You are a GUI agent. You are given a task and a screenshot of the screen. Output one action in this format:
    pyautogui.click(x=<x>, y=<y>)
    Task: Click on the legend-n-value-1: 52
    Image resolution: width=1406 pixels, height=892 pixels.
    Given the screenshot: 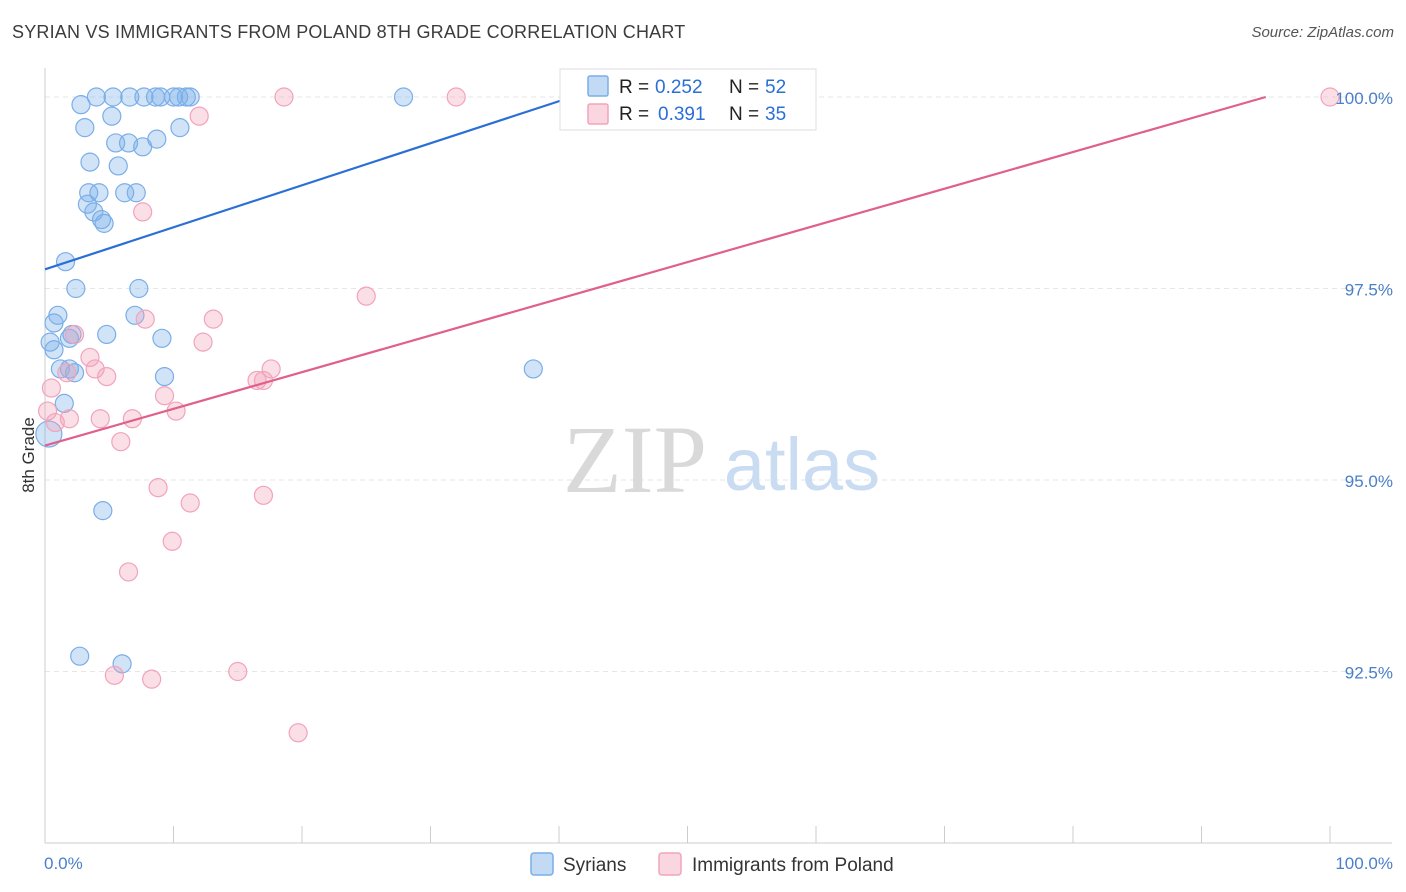 What is the action you would take?
    pyautogui.click(x=775, y=87)
    